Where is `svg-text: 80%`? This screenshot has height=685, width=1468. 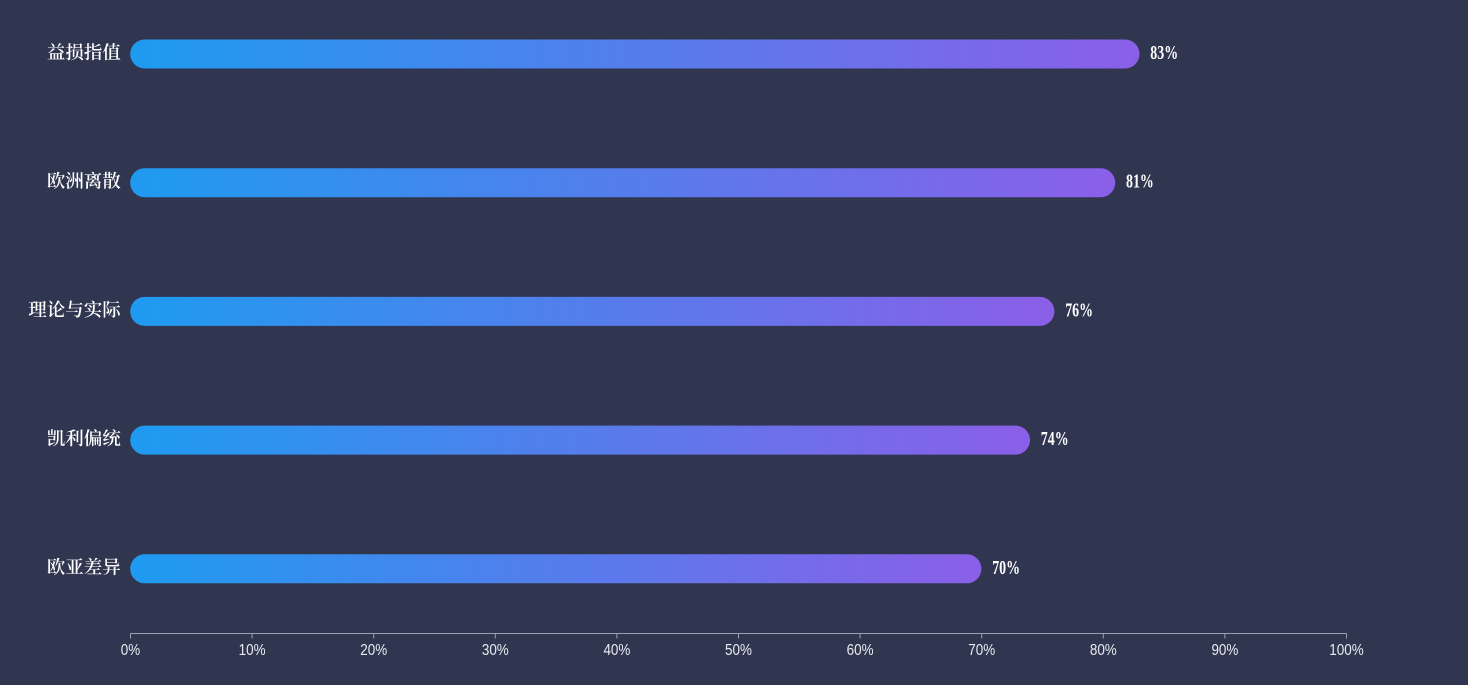 svg-text: 80% is located at coordinates (1103, 650).